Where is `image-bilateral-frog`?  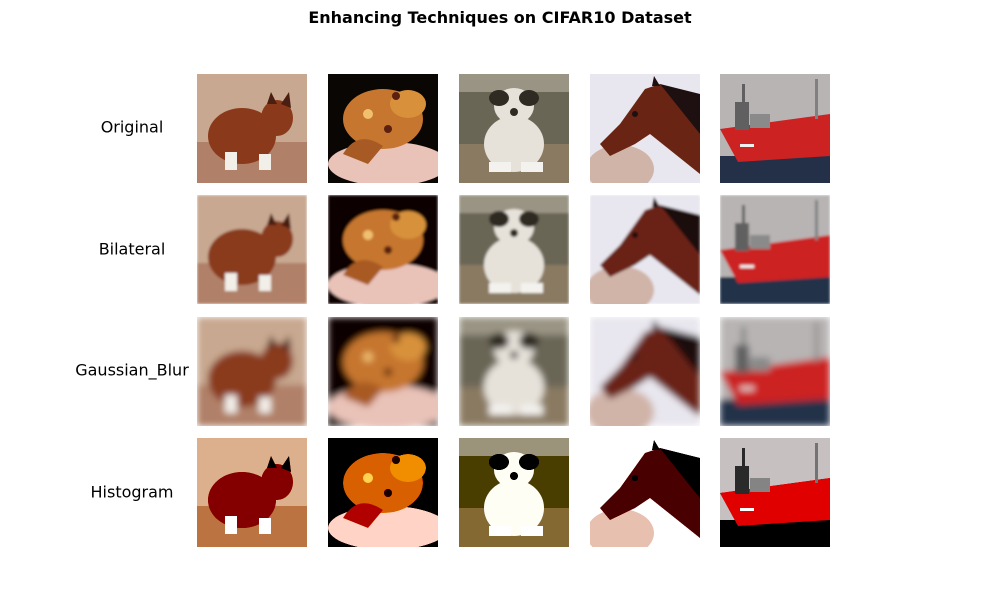 image-bilateral-frog is located at coordinates (383, 249).